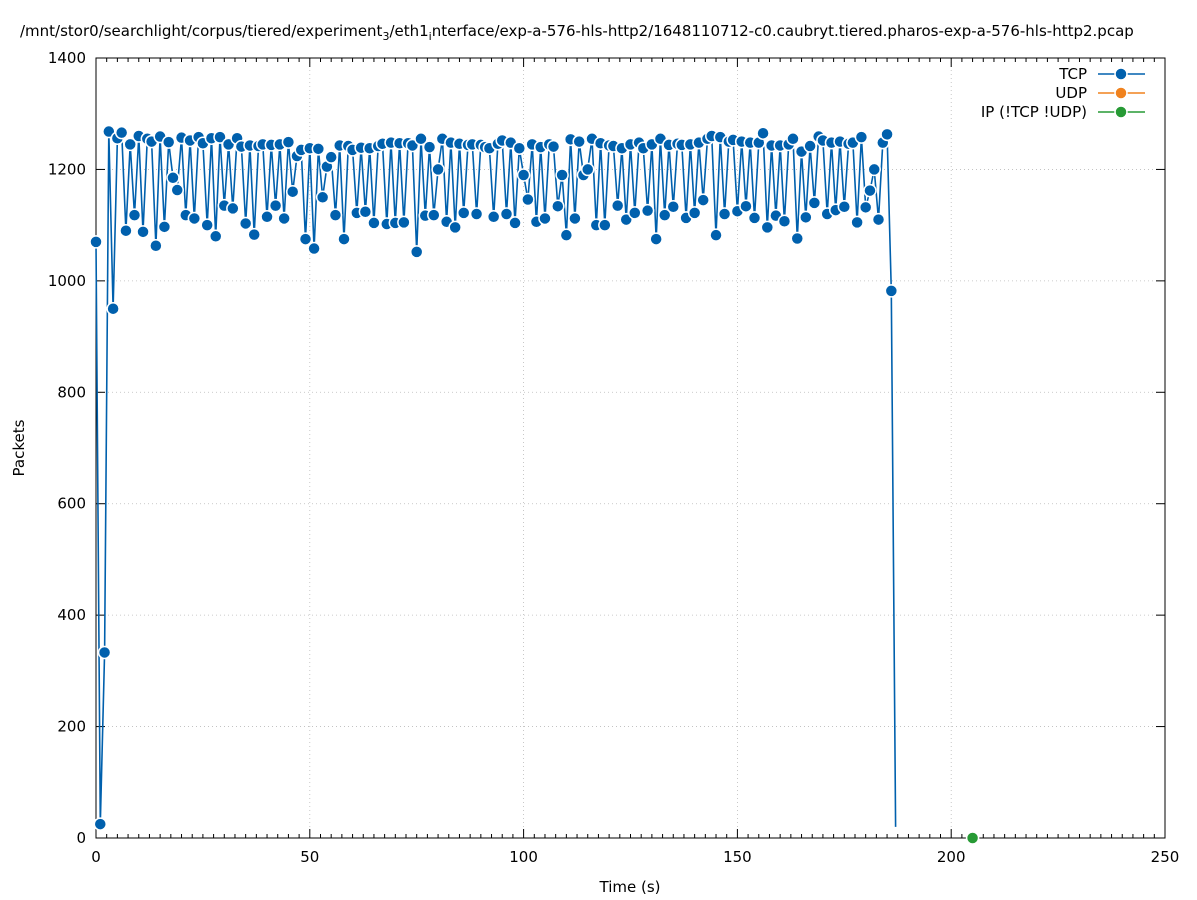 The width and height of the screenshot is (1197, 900). Describe the element at coordinates (67, 169) in the screenshot. I see `y-tick-label-6: 1200` at that location.